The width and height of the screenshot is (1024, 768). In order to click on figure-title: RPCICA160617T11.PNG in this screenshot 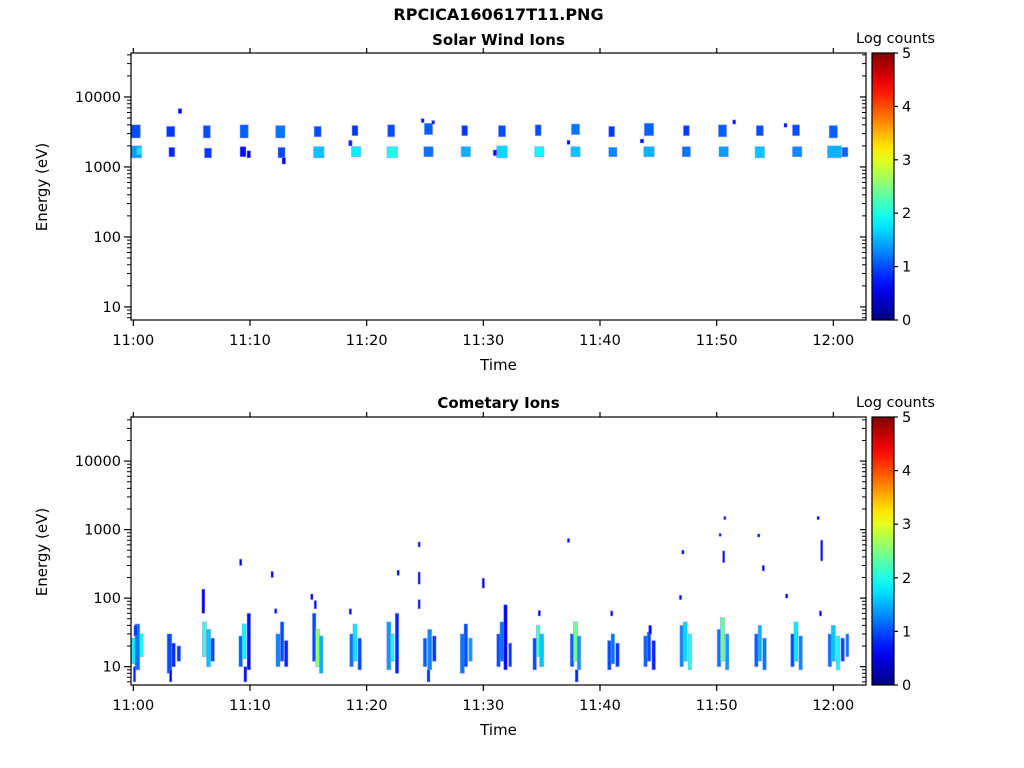, I will do `click(498, 14)`.